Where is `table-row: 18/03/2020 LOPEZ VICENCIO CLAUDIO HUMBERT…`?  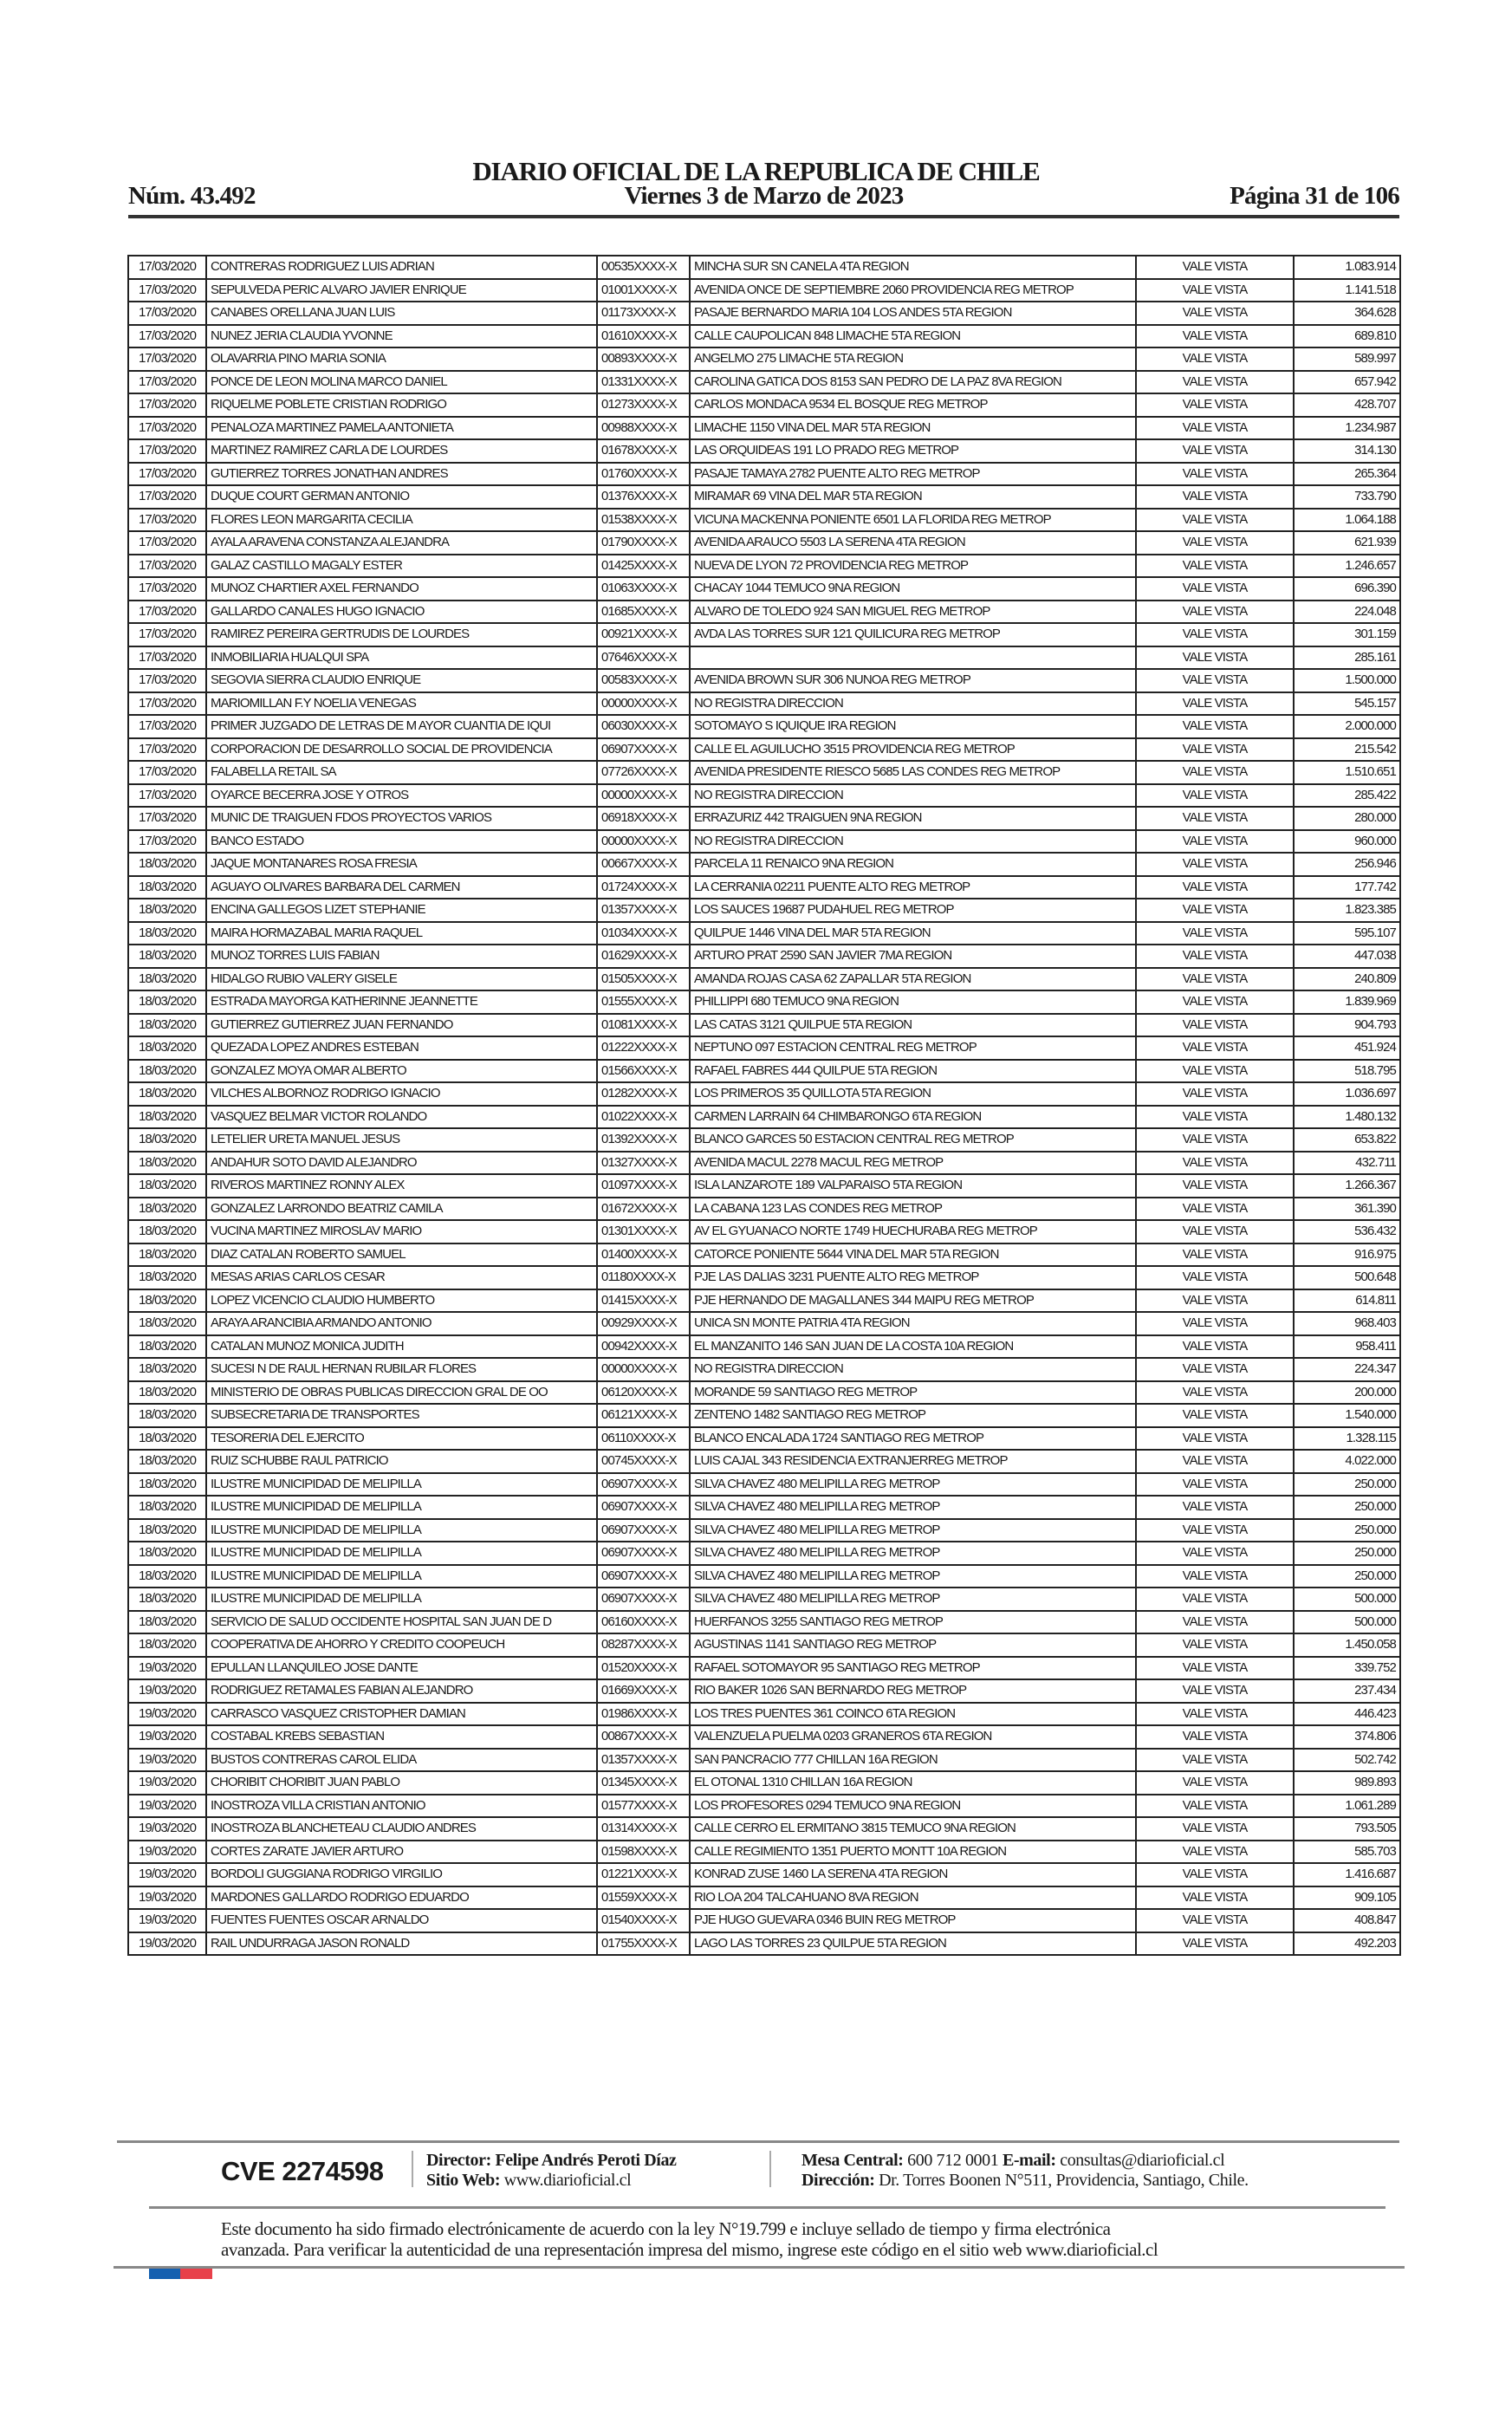 table-row: 18/03/2020 LOPEZ VICENCIO CLAUDIO HUMBERT… is located at coordinates (764, 1300).